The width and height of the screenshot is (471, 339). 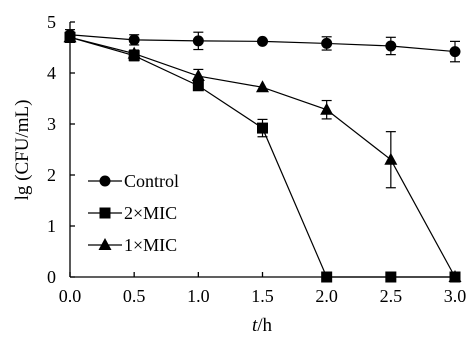 What do you see at coordinates (22, 150) in the screenshot?
I see `y-axis-title: lg (CFU/mL)` at bounding box center [22, 150].